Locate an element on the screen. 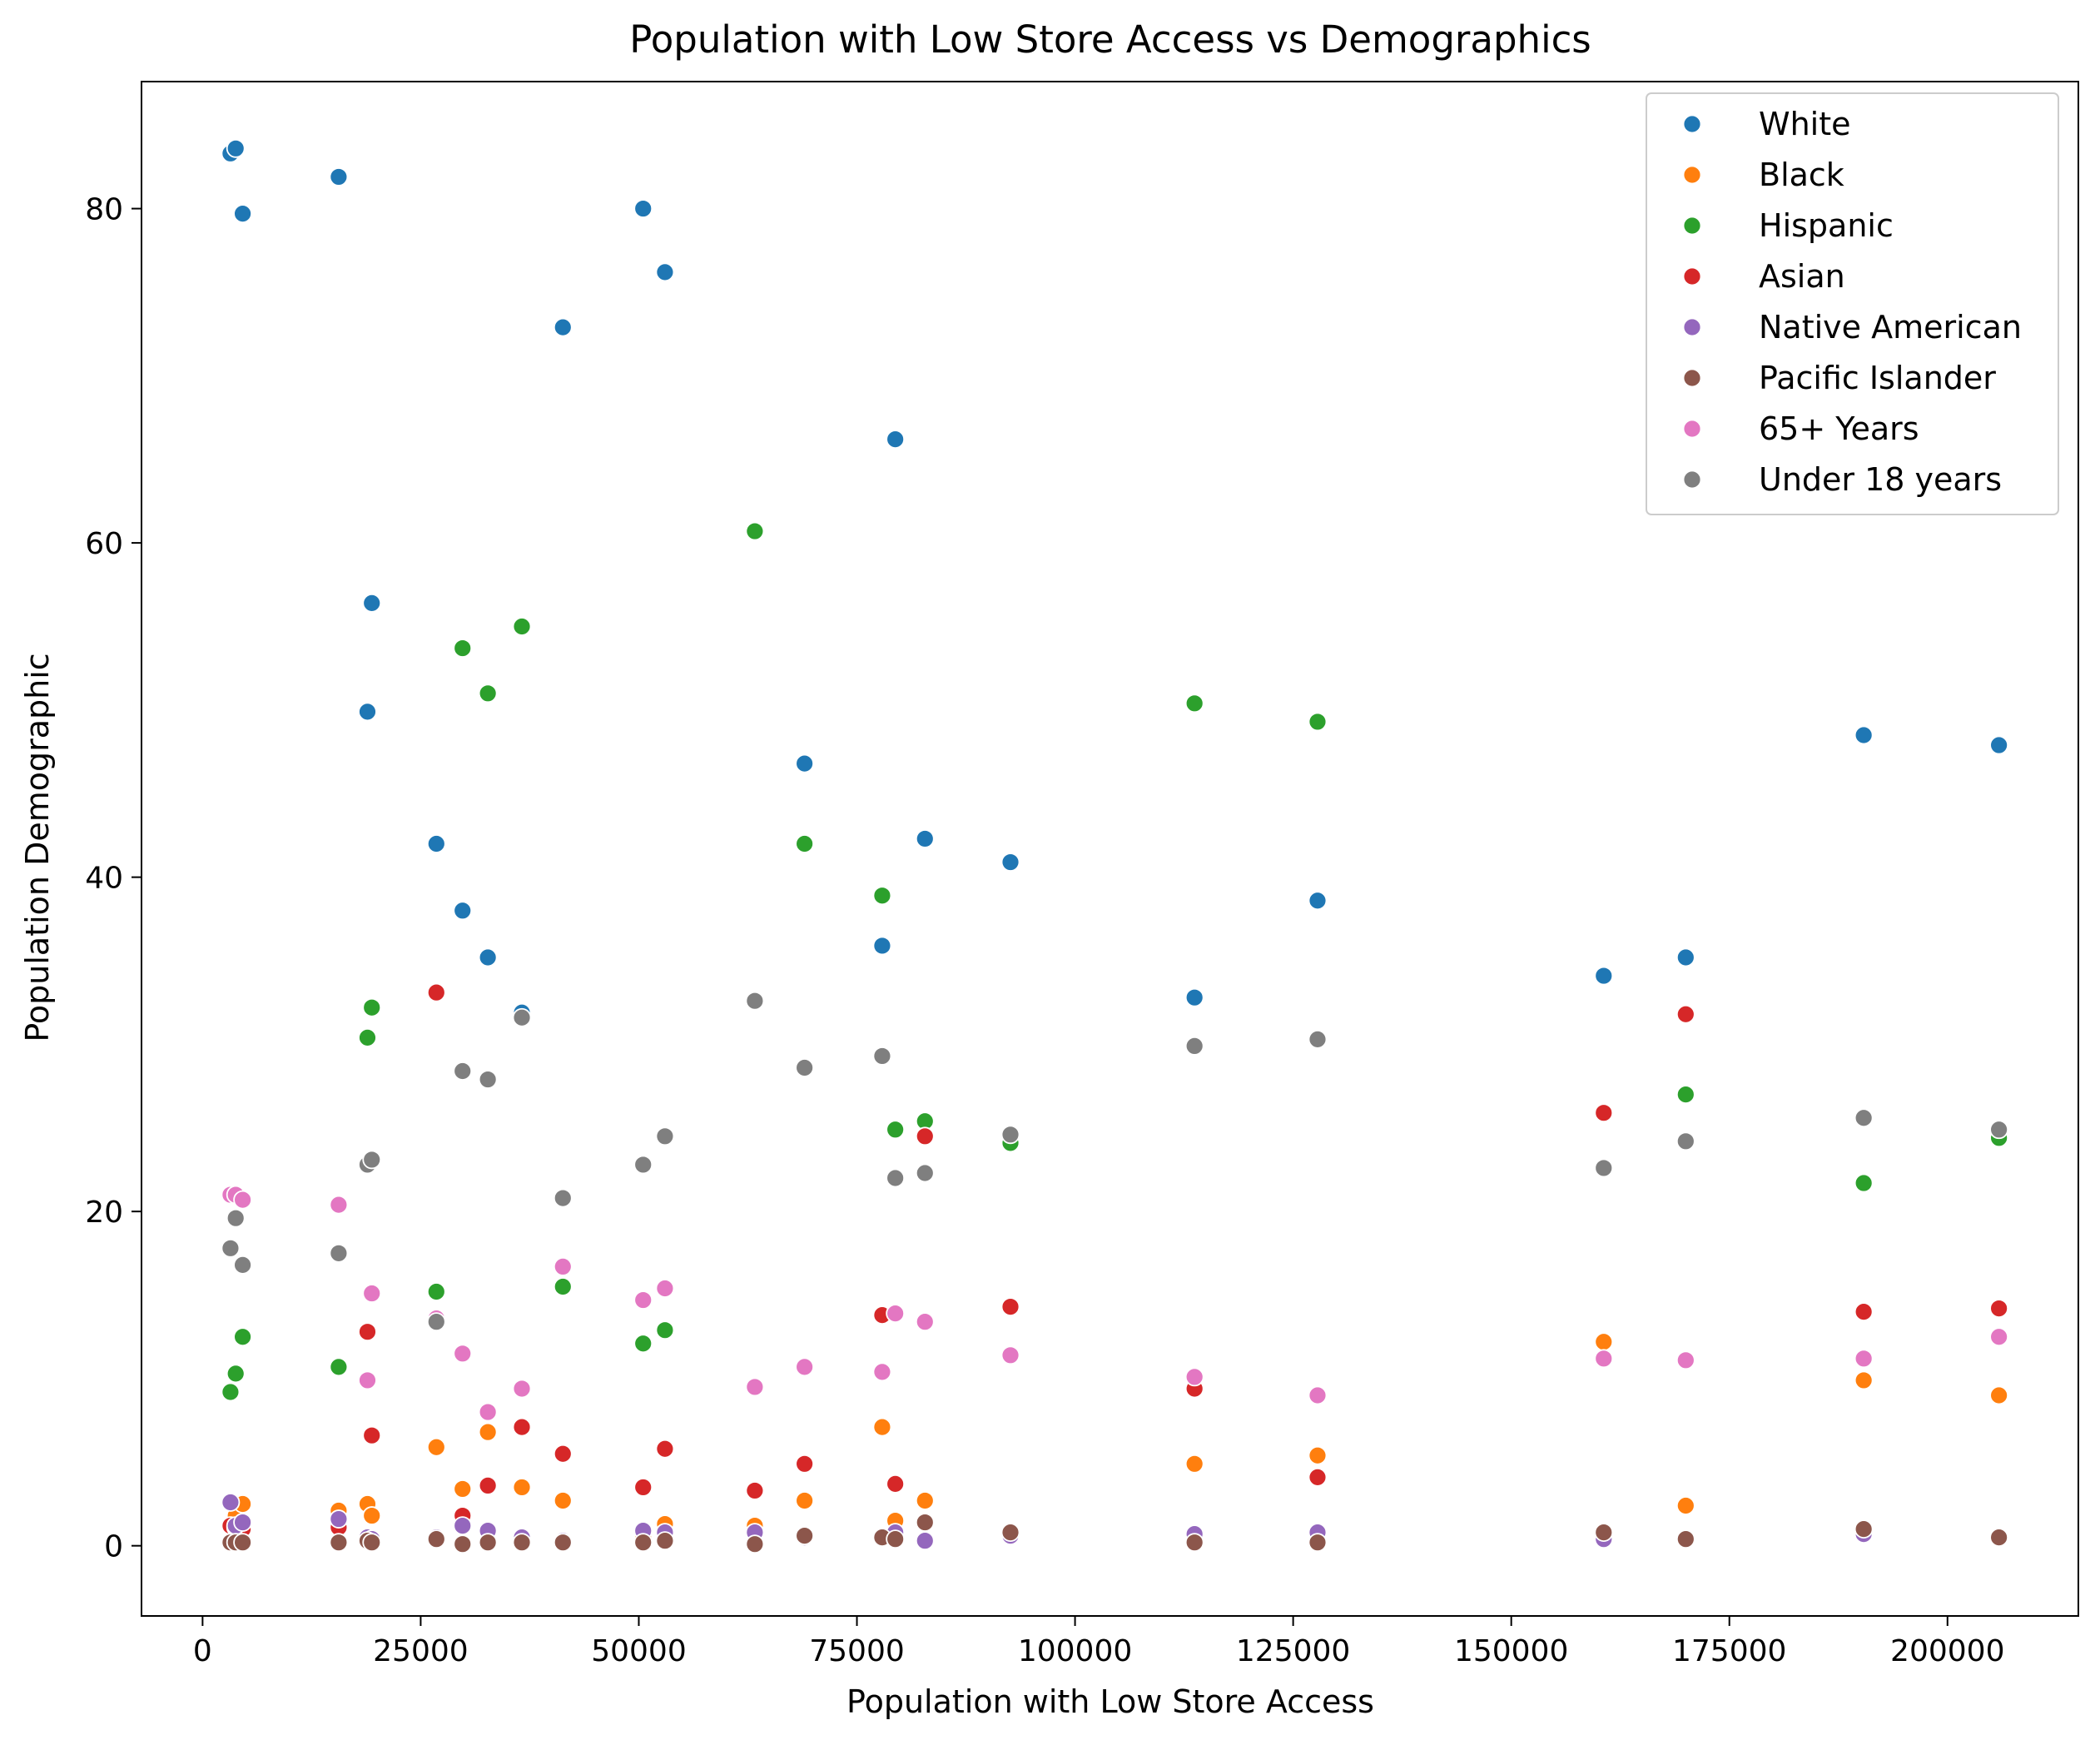  legend-label: Under 18 years is located at coordinates (1880, 479).